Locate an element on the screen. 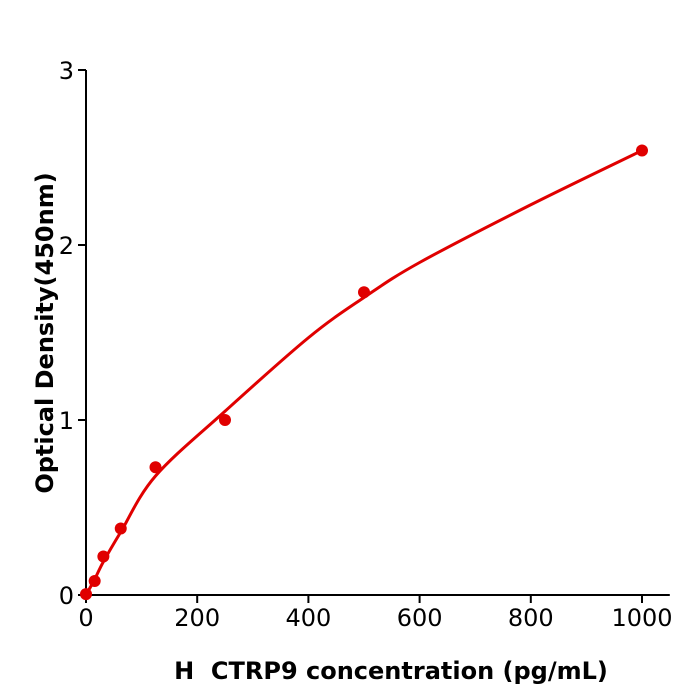 The image size is (700, 700). y-tick-label: 2 is located at coordinates (66, 246).